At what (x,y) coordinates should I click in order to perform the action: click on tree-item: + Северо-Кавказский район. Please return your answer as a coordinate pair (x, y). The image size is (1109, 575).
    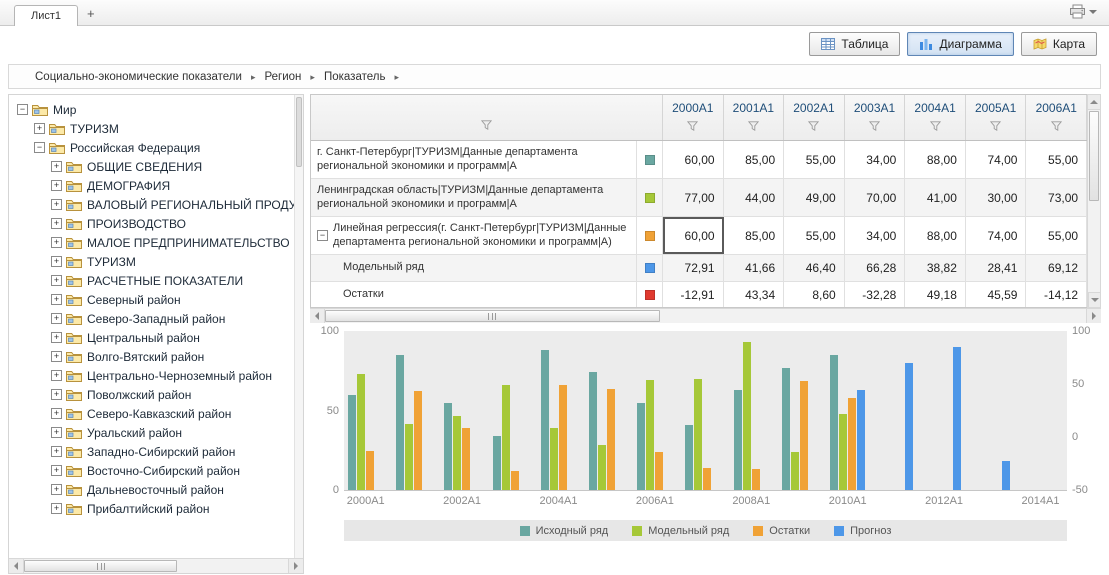
    Looking at the image, I should click on (156, 413).